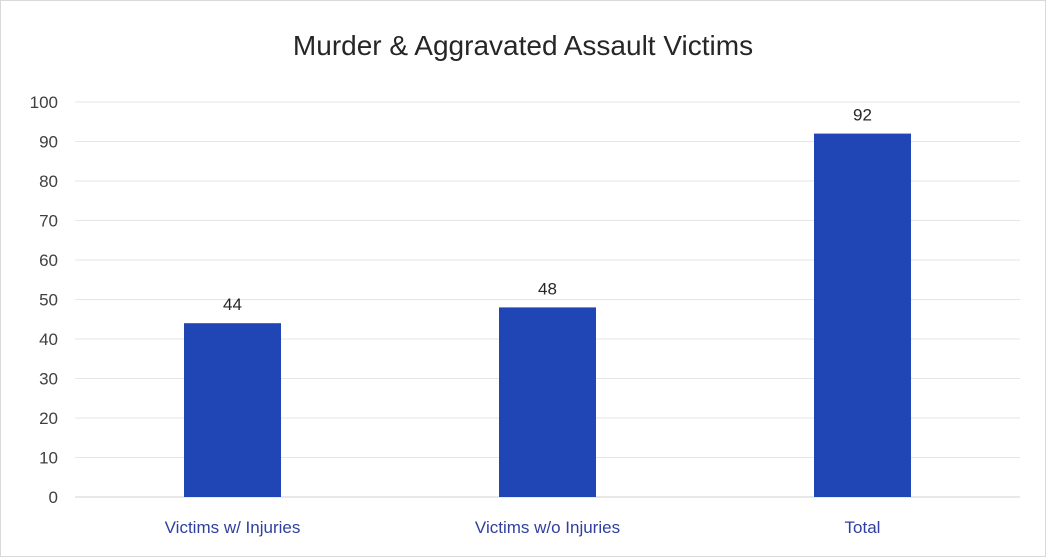 The height and width of the screenshot is (557, 1046). What do you see at coordinates (547, 288) in the screenshot?
I see `data-label: 48` at bounding box center [547, 288].